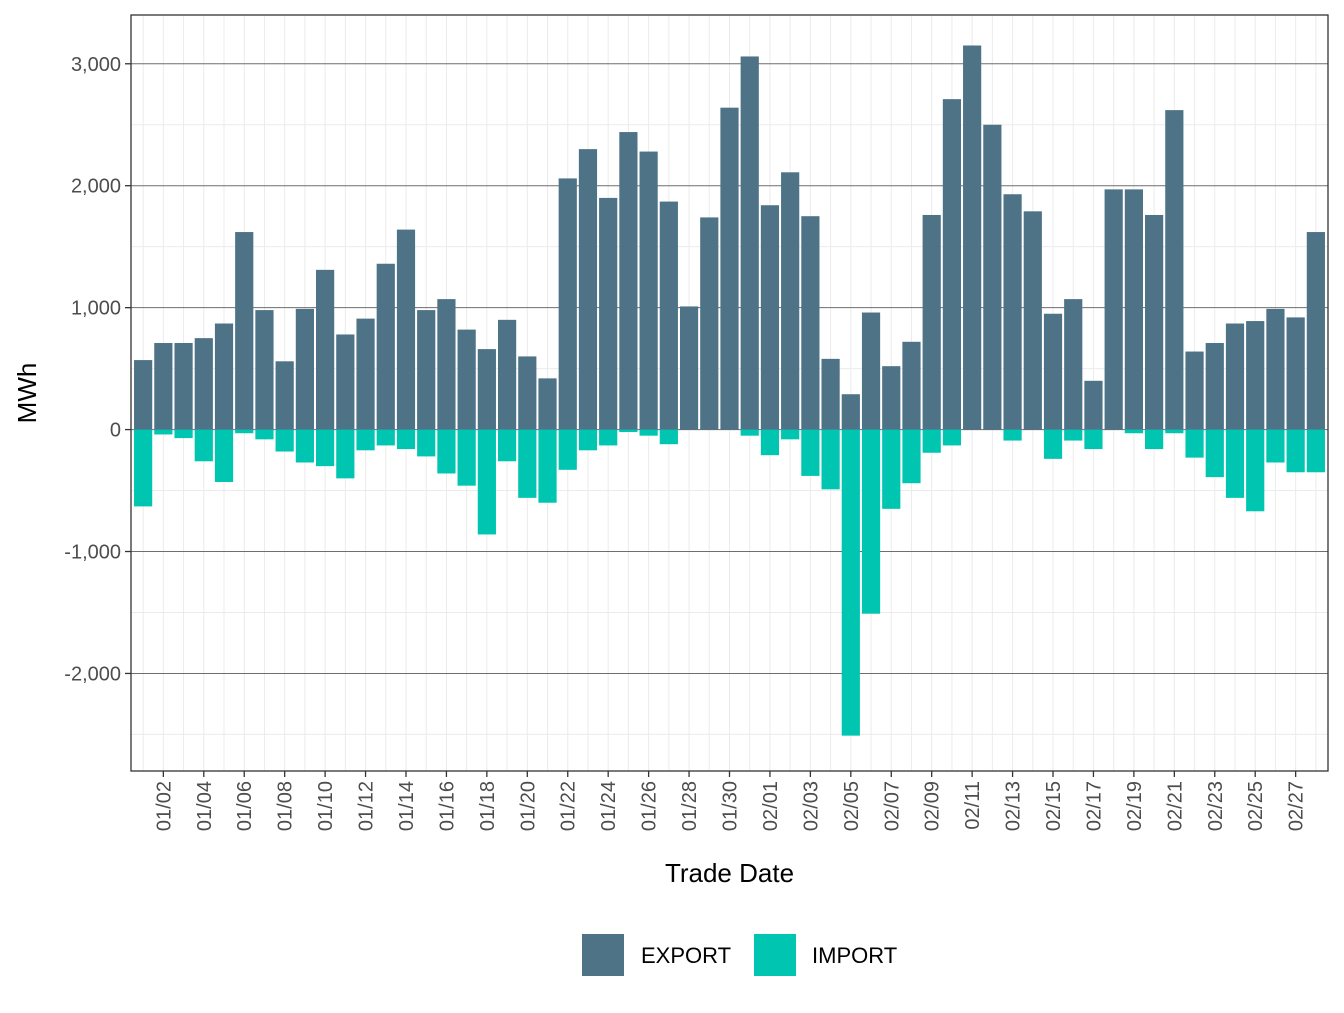 The width and height of the screenshot is (1344, 1013). Describe the element at coordinates (771, 806) in the screenshot. I see `x-tick-label: 02/01` at that location.